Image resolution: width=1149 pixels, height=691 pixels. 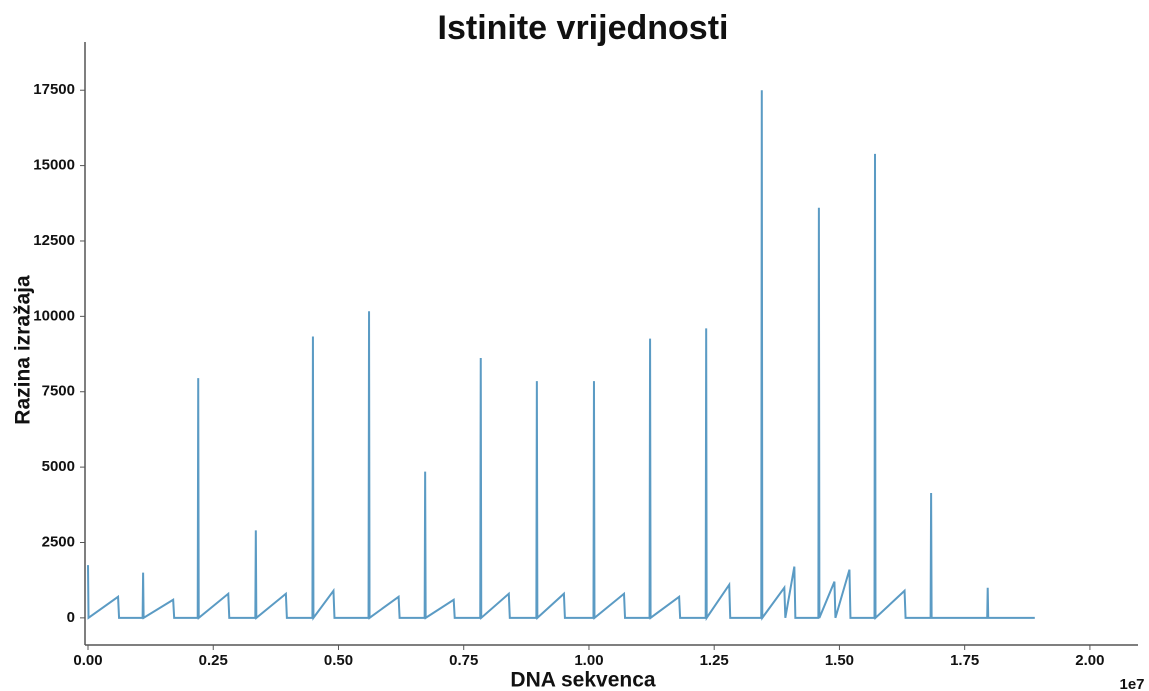 I want to click on x-tick-label: 0.50, so click(x=338, y=660).